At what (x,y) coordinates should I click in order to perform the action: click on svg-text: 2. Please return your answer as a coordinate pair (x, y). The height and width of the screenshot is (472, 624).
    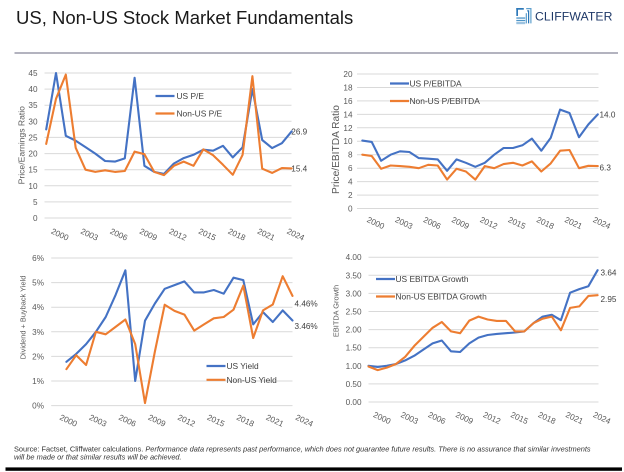
    Looking at the image, I should click on (350, 195).